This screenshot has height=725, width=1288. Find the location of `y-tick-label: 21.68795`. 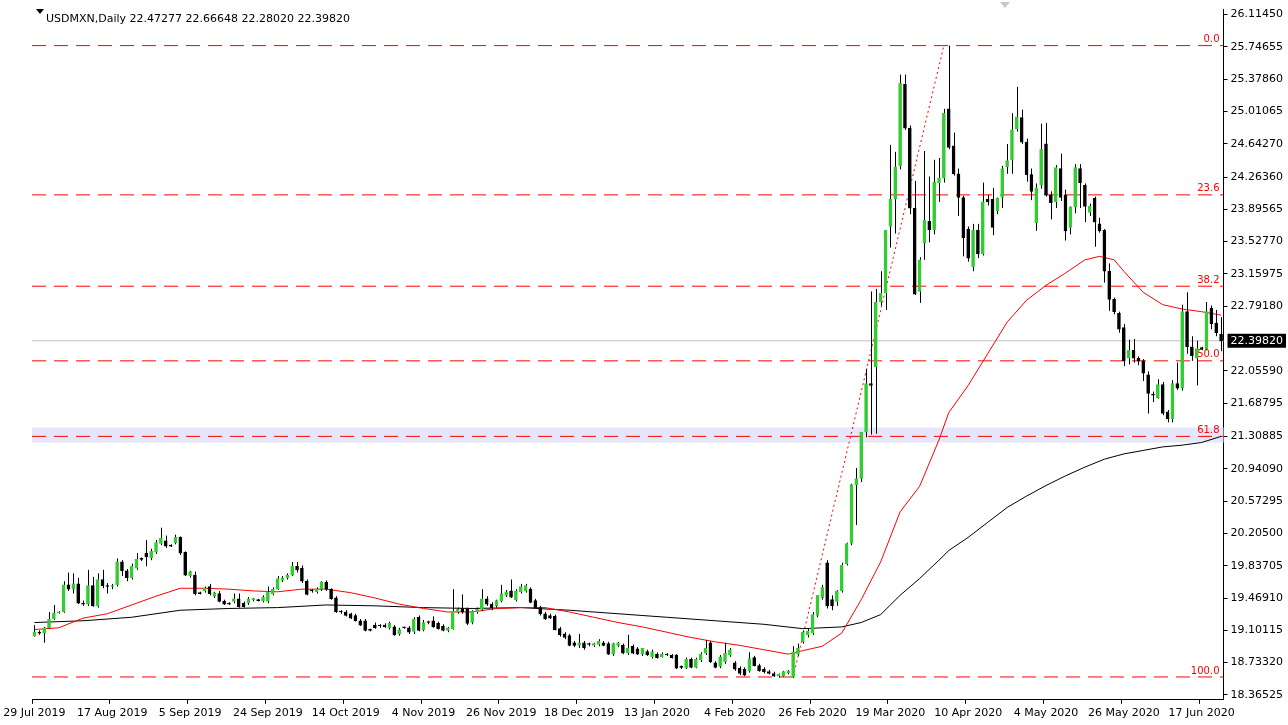

y-tick-label: 21.68795 is located at coordinates (1257, 403).